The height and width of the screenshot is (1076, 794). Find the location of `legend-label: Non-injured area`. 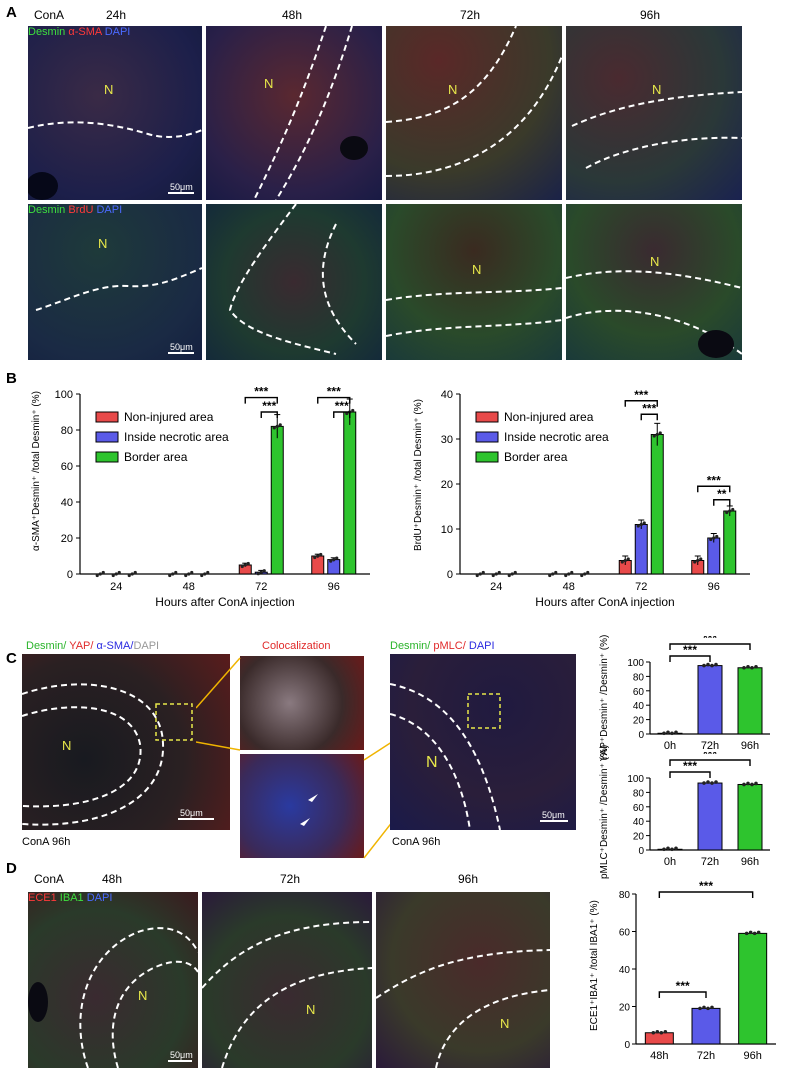

legend-label: Non-injured area is located at coordinates (549, 417).